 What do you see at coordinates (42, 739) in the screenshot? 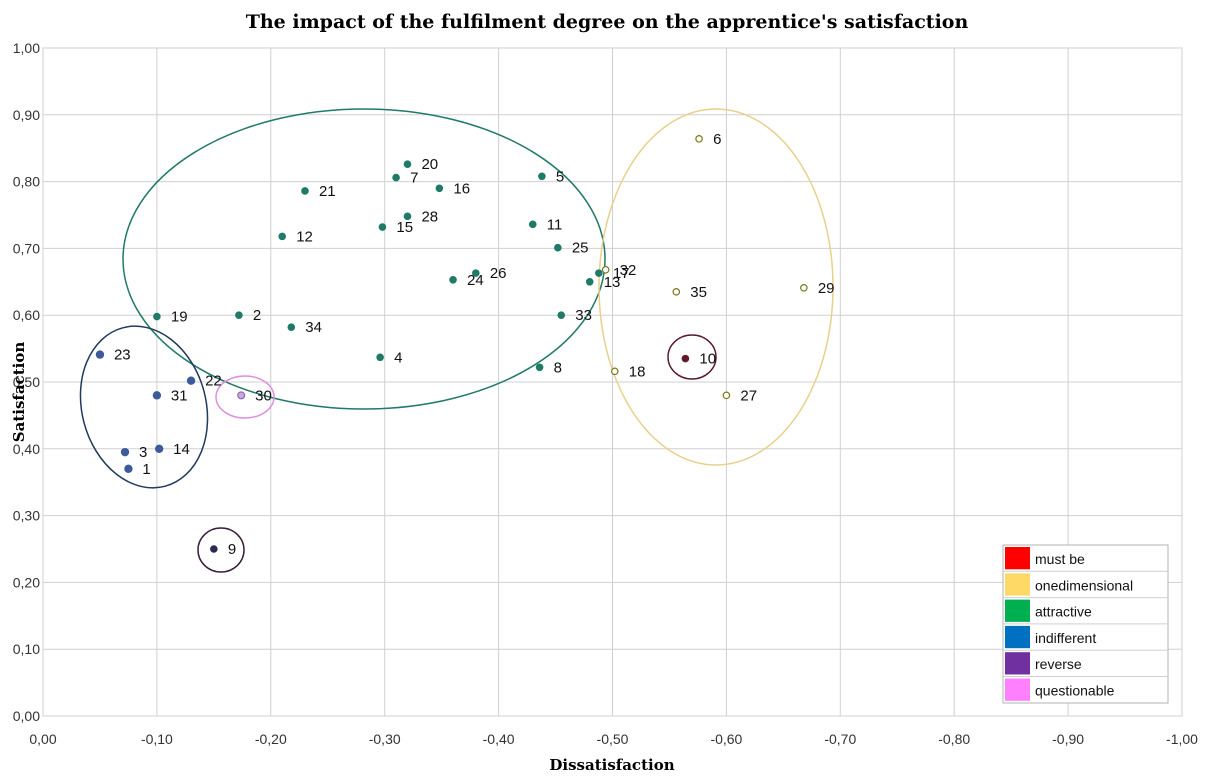
I see `x-tick-label: 0,00` at bounding box center [42, 739].